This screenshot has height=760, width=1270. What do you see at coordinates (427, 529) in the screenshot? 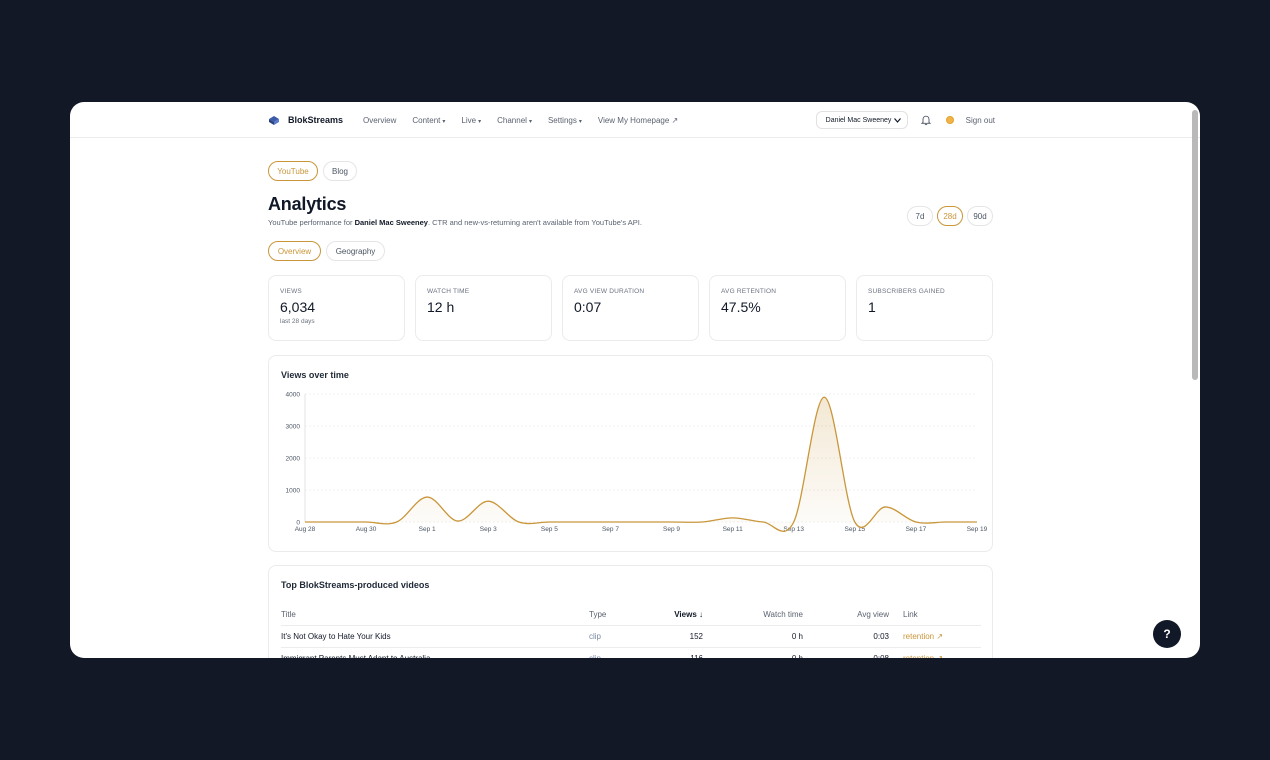
I see `x-tick-label: Sep 1` at bounding box center [427, 529].